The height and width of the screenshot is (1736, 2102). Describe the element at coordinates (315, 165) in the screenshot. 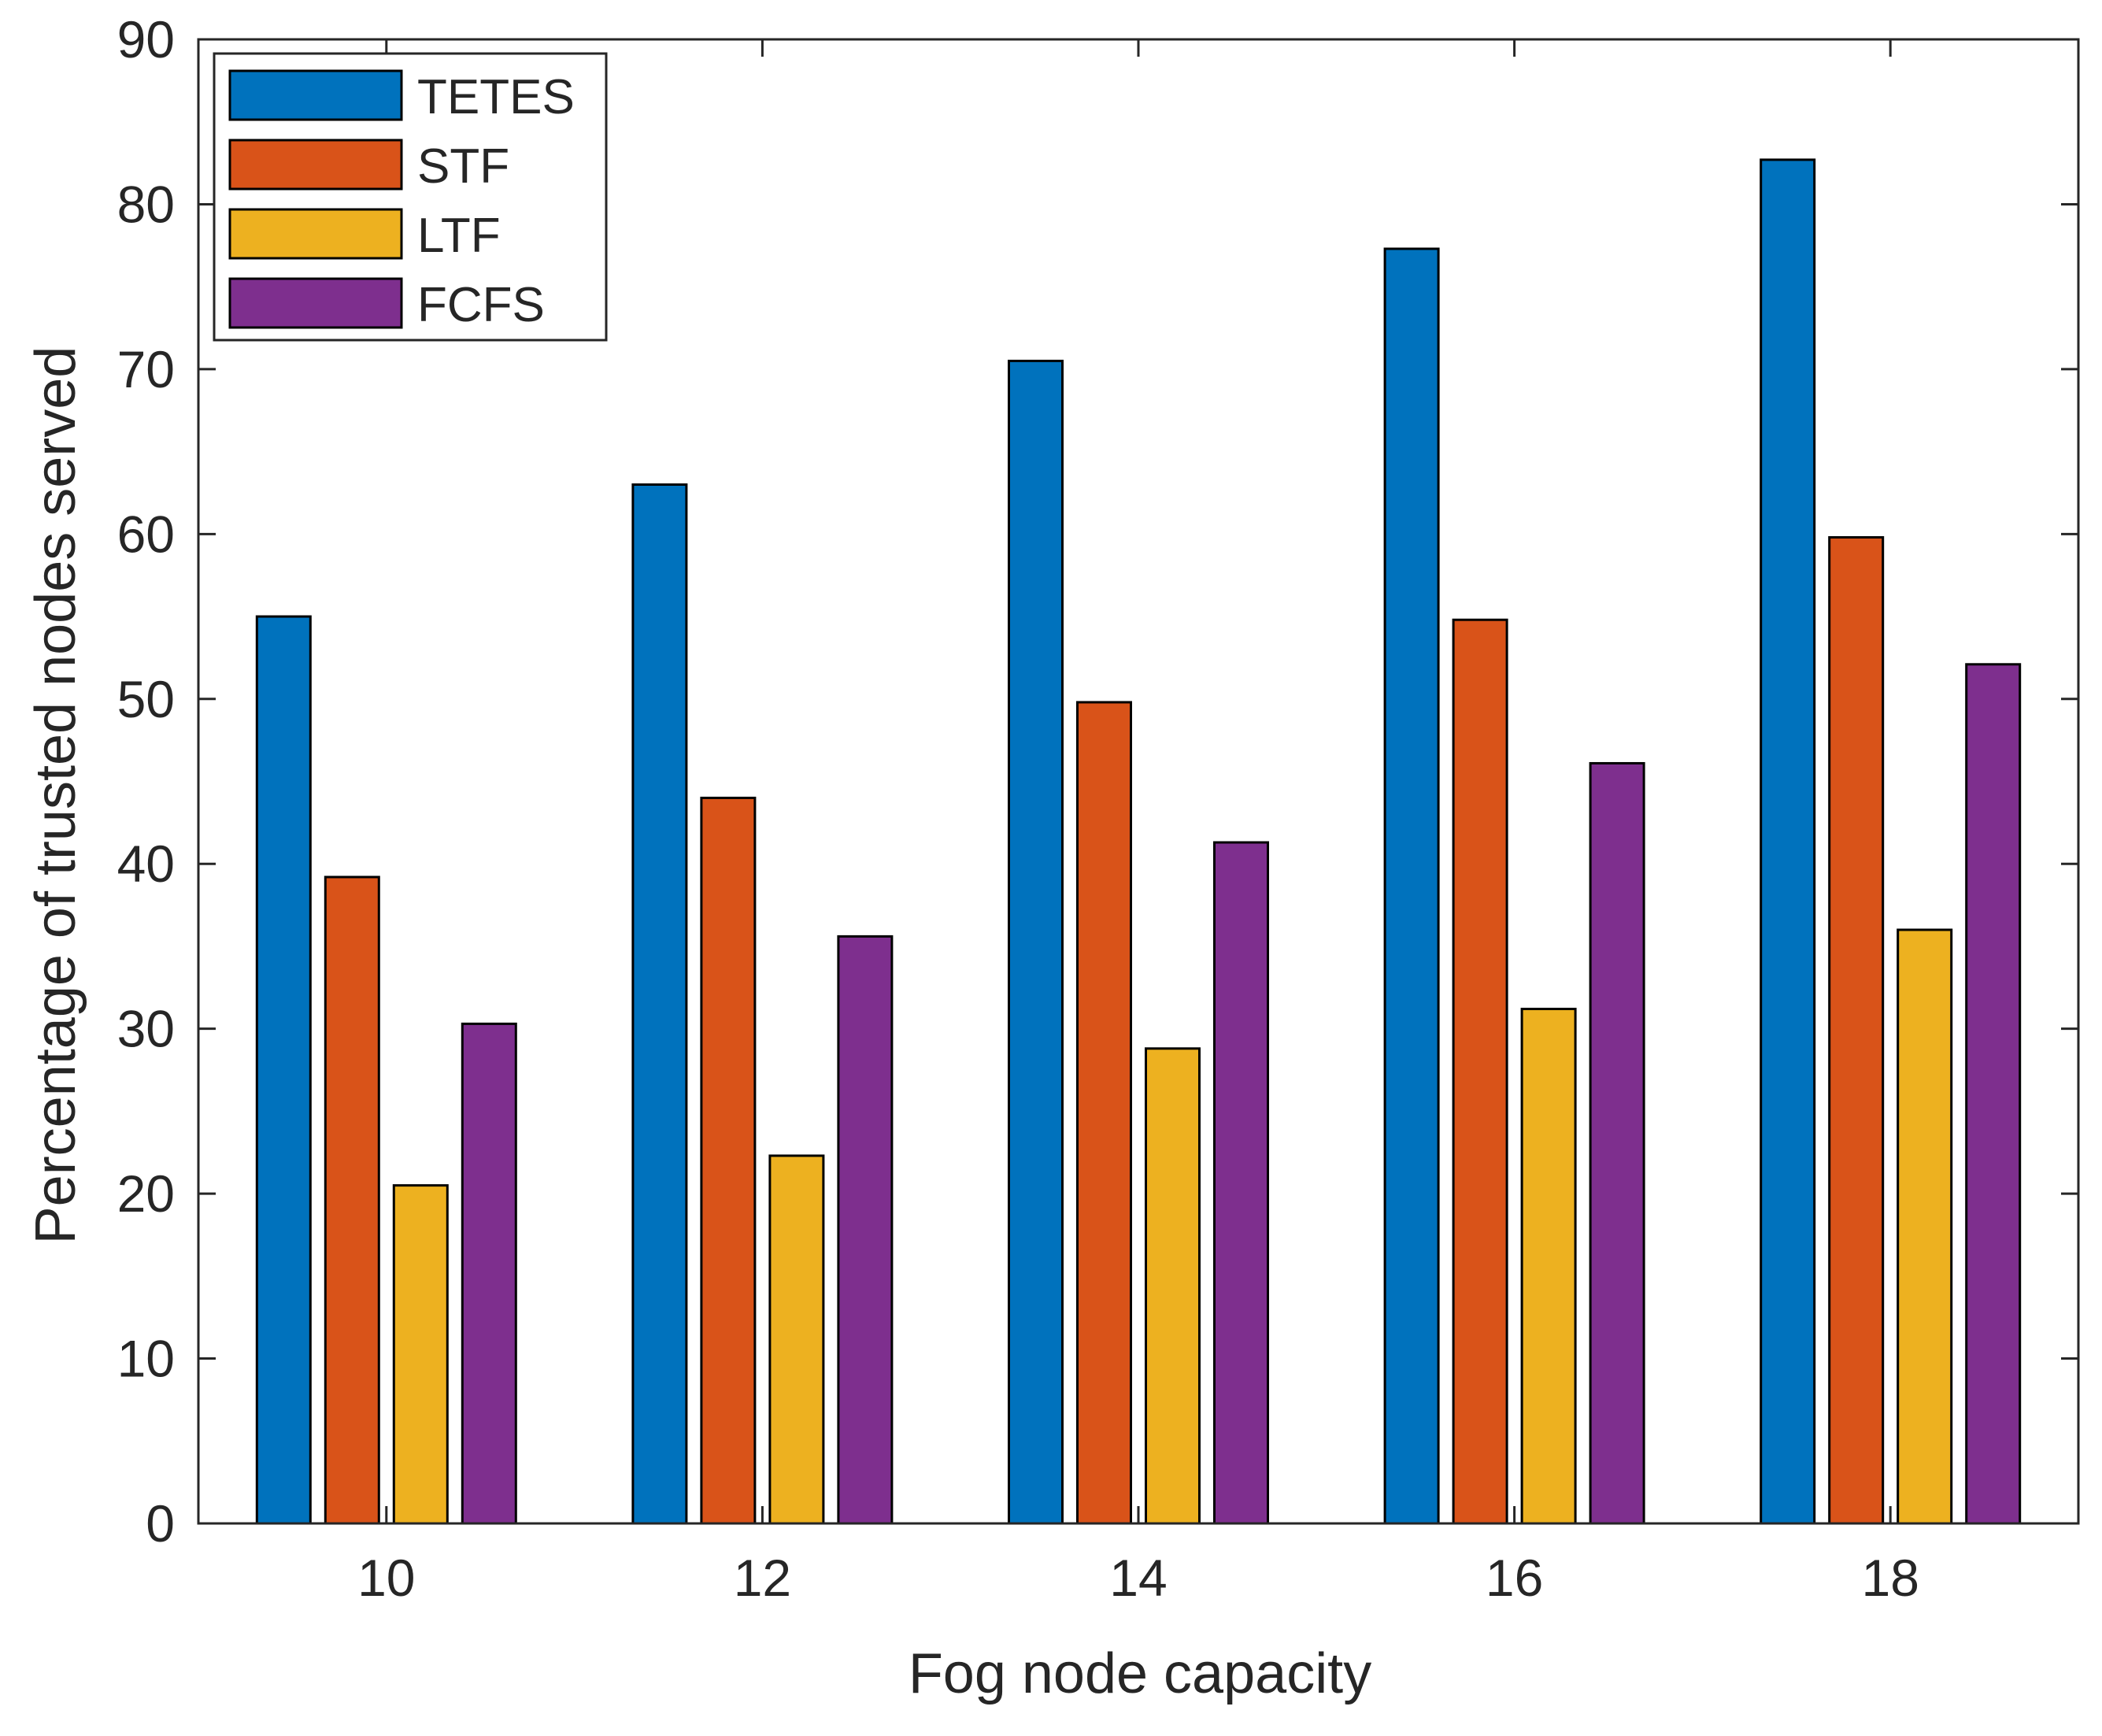

I see `legend-swatch-stf` at that location.